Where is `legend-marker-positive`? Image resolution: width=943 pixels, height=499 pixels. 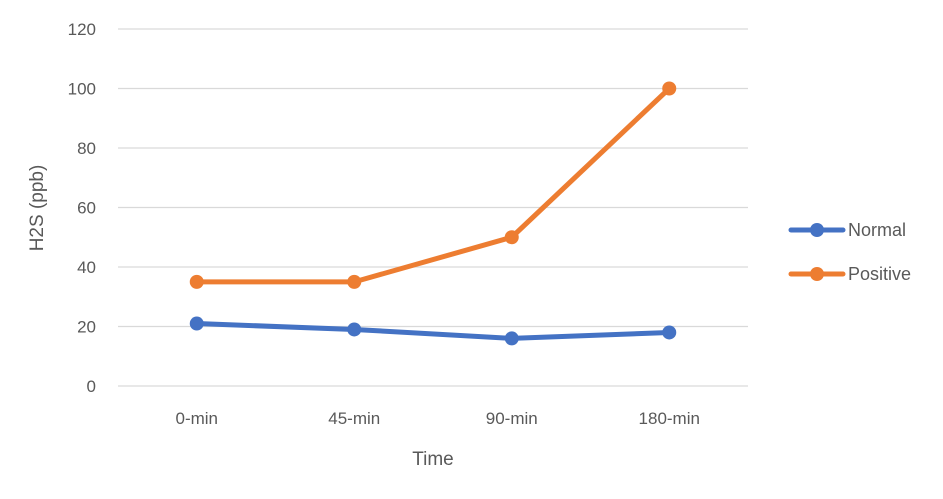 legend-marker-positive is located at coordinates (817, 274).